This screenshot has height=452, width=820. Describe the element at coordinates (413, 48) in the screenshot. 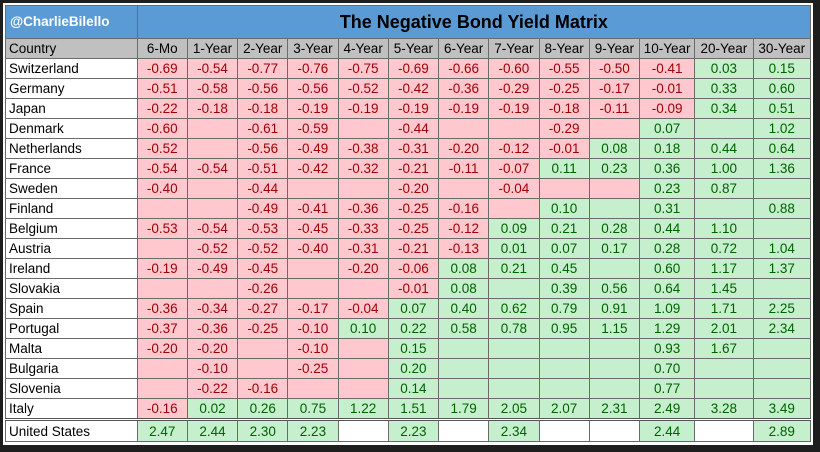

I see `column-header-5-year: 5-Year` at that location.